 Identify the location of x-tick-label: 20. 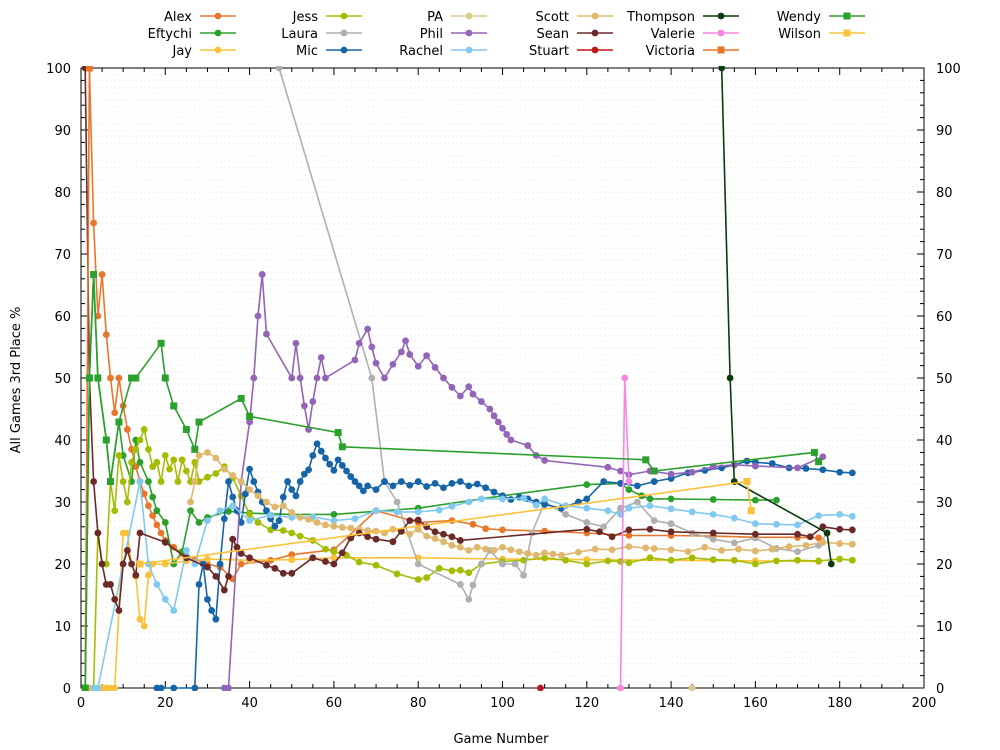
(165, 703).